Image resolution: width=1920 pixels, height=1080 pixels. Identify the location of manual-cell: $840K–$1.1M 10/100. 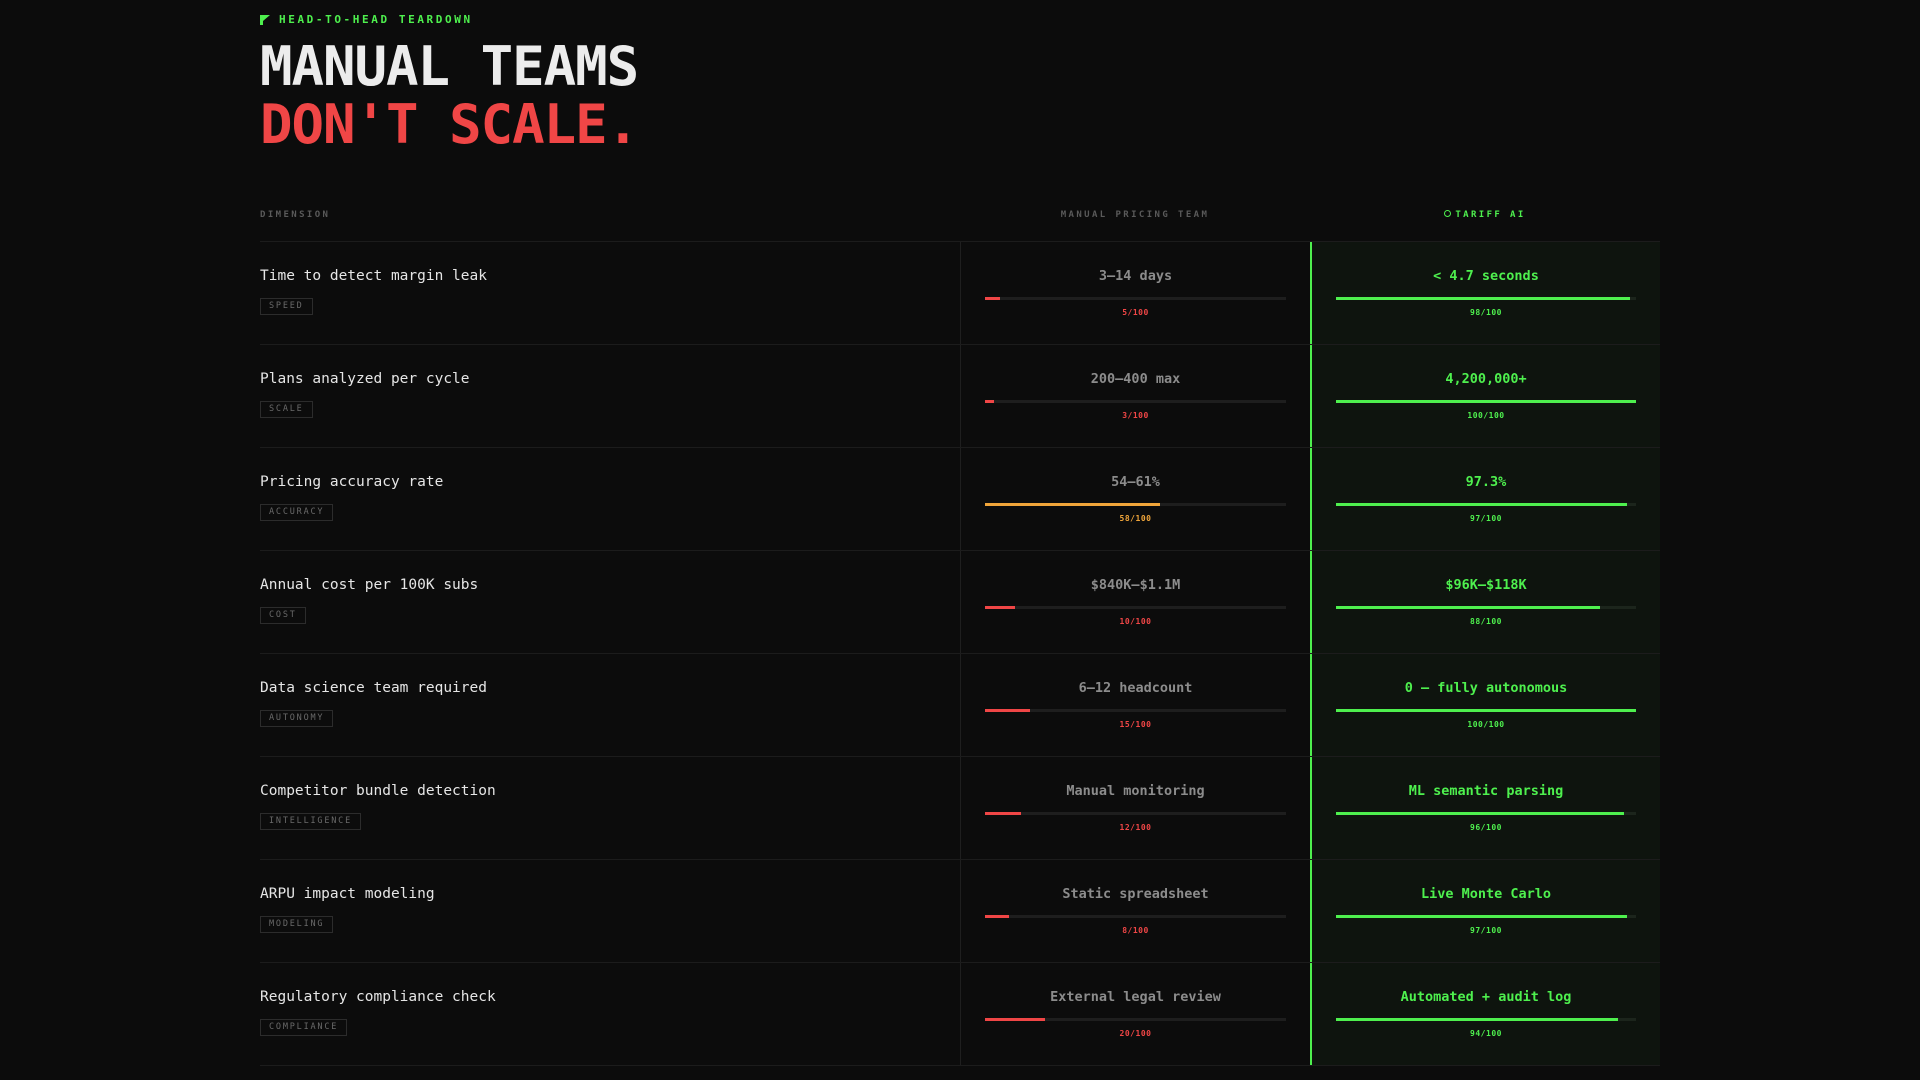
(1135, 602).